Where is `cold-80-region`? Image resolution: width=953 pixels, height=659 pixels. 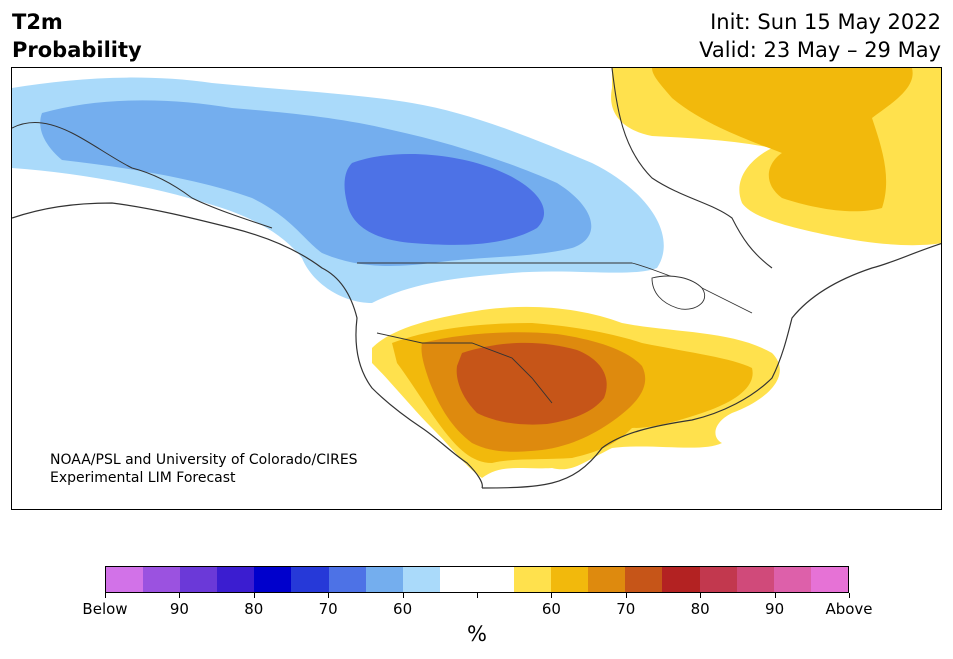 cold-80-region is located at coordinates (444, 199).